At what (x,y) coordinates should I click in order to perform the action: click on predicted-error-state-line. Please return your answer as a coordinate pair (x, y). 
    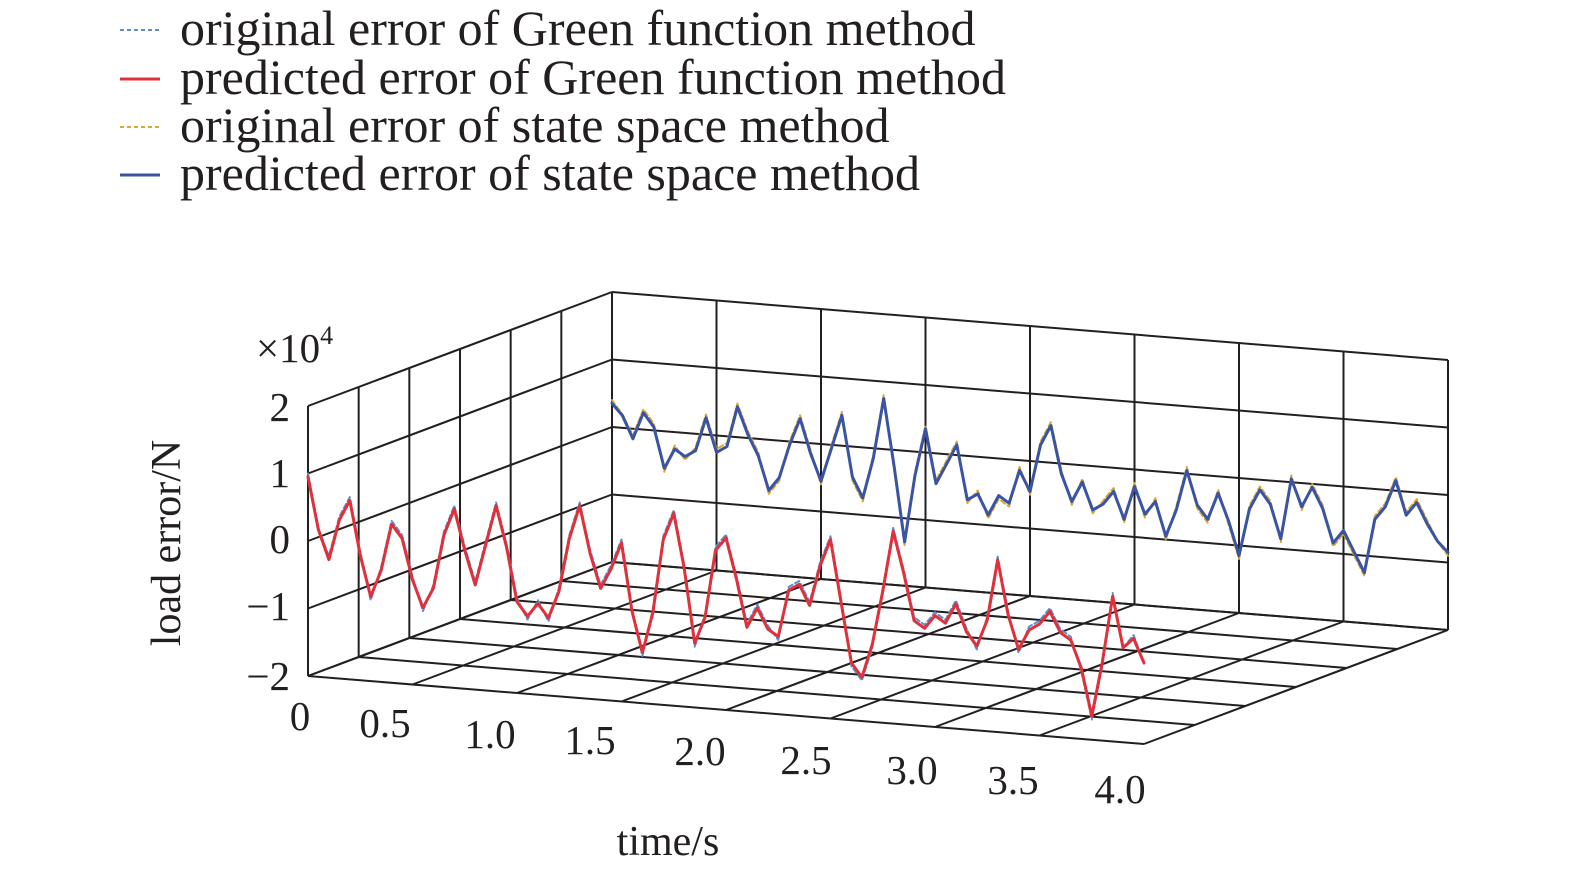
    Looking at the image, I should click on (1030, 486).